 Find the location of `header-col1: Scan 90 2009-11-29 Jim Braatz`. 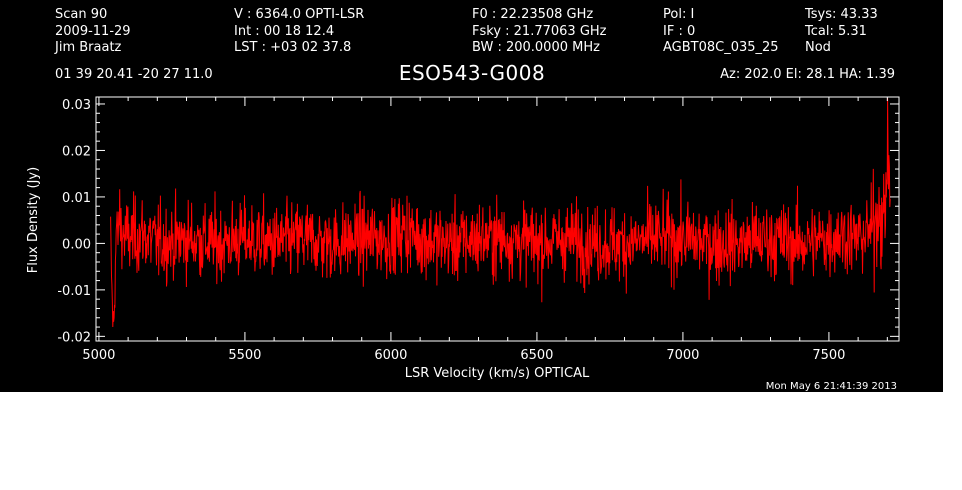

header-col1: Scan 90 2009-11-29 Jim Braatz is located at coordinates (92, 31).